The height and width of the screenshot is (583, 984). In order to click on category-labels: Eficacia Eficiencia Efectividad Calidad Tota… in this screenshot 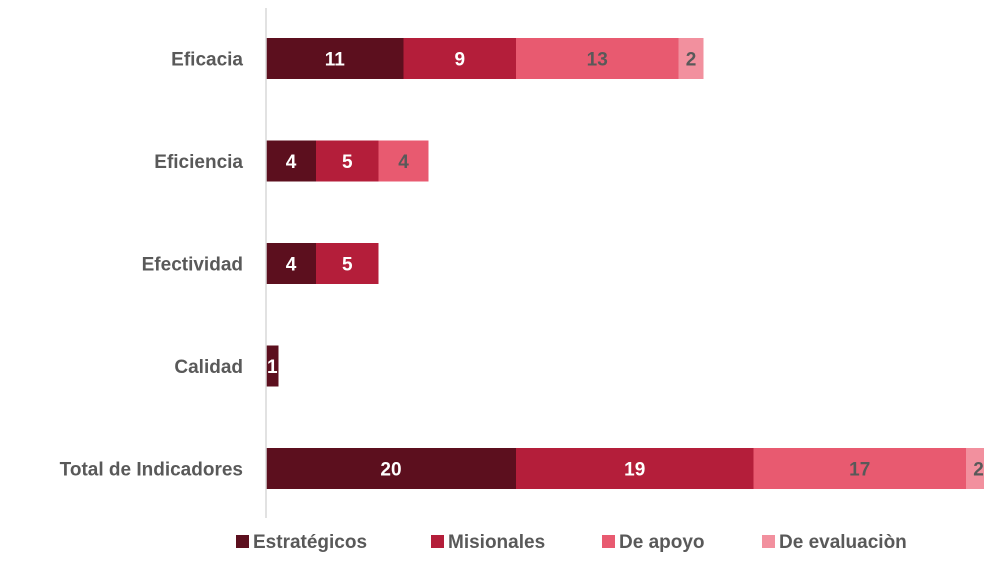, I will do `click(152, 265)`.